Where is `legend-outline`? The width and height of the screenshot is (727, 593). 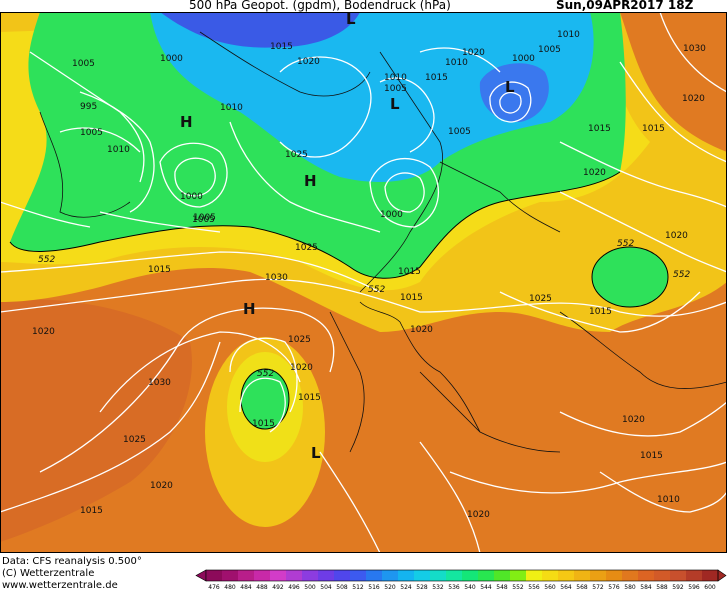
legend-outline is located at coordinates (462, 575).